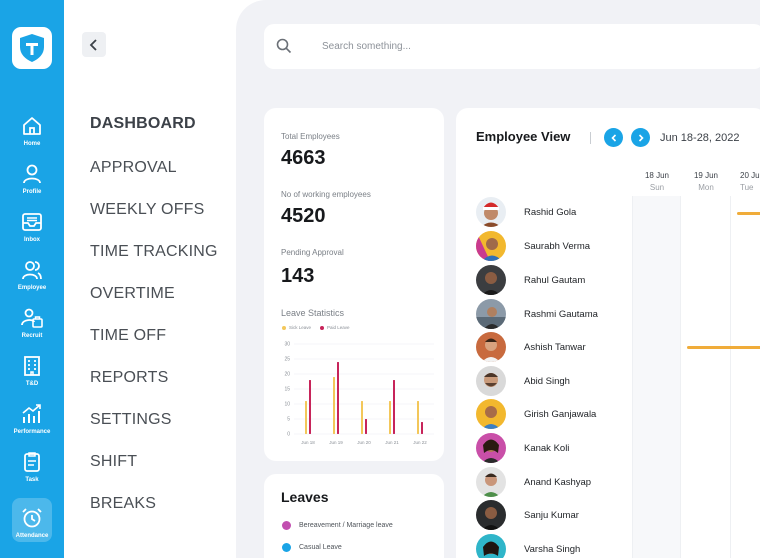 This screenshot has height=558, width=760. Describe the element at coordinates (32, 126) in the screenshot. I see `home-icon` at that location.